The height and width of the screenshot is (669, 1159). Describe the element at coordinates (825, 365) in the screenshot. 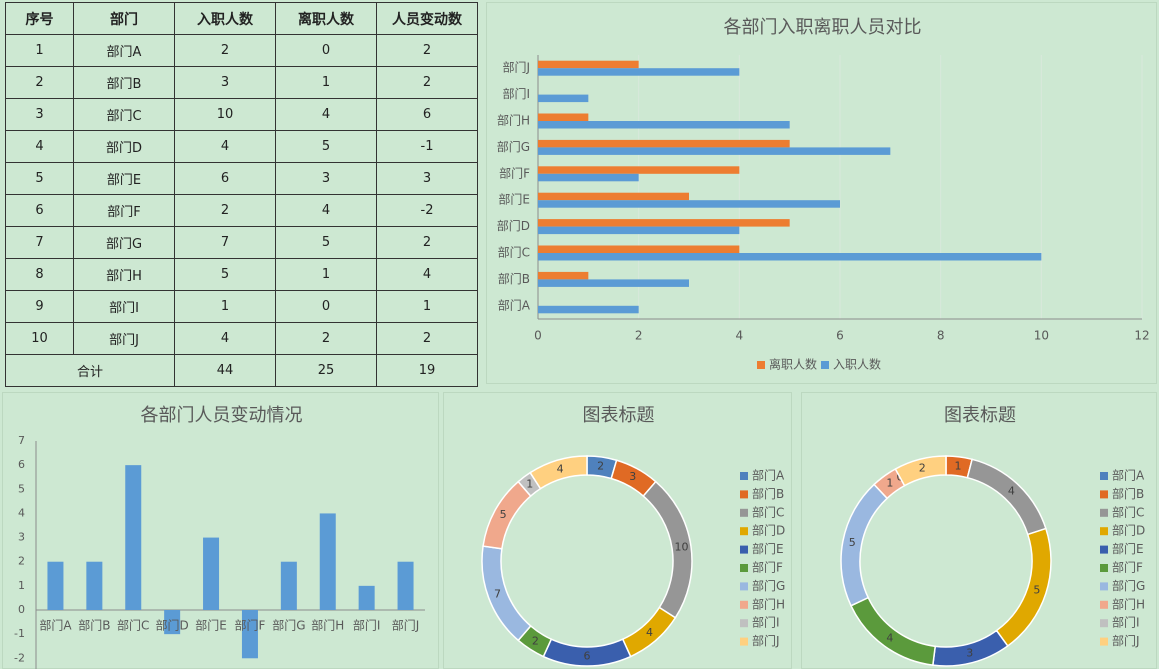

I see `legend-swatch-hired` at that location.